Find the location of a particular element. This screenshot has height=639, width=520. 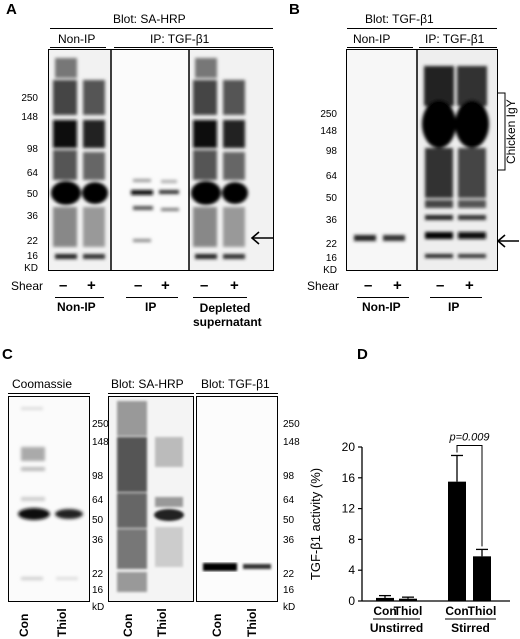

y-tick-label: 8 is located at coordinates (351, 539).